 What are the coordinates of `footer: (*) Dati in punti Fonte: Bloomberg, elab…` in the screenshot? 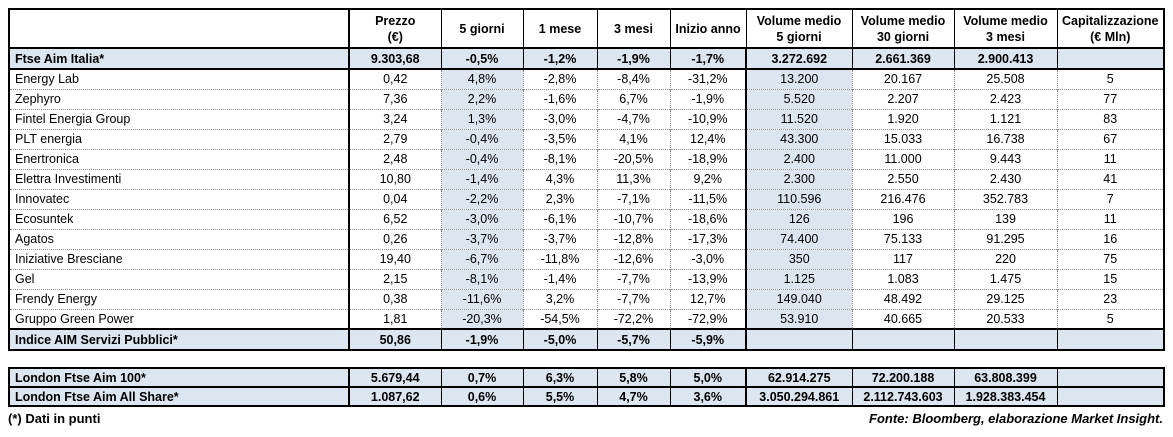 It's located at (585, 418).